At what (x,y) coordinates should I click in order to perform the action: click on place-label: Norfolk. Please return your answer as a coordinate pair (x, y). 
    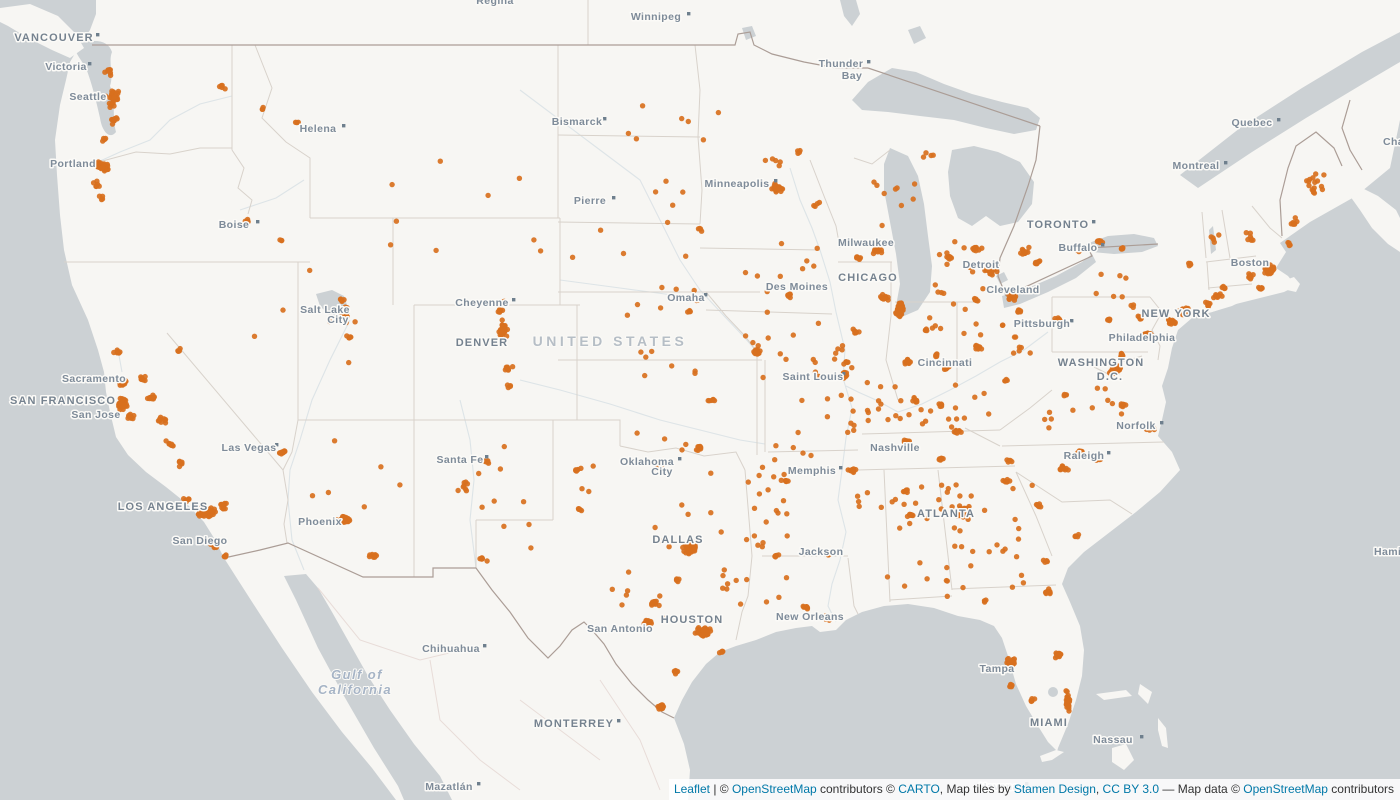
    Looking at the image, I should click on (1136, 426).